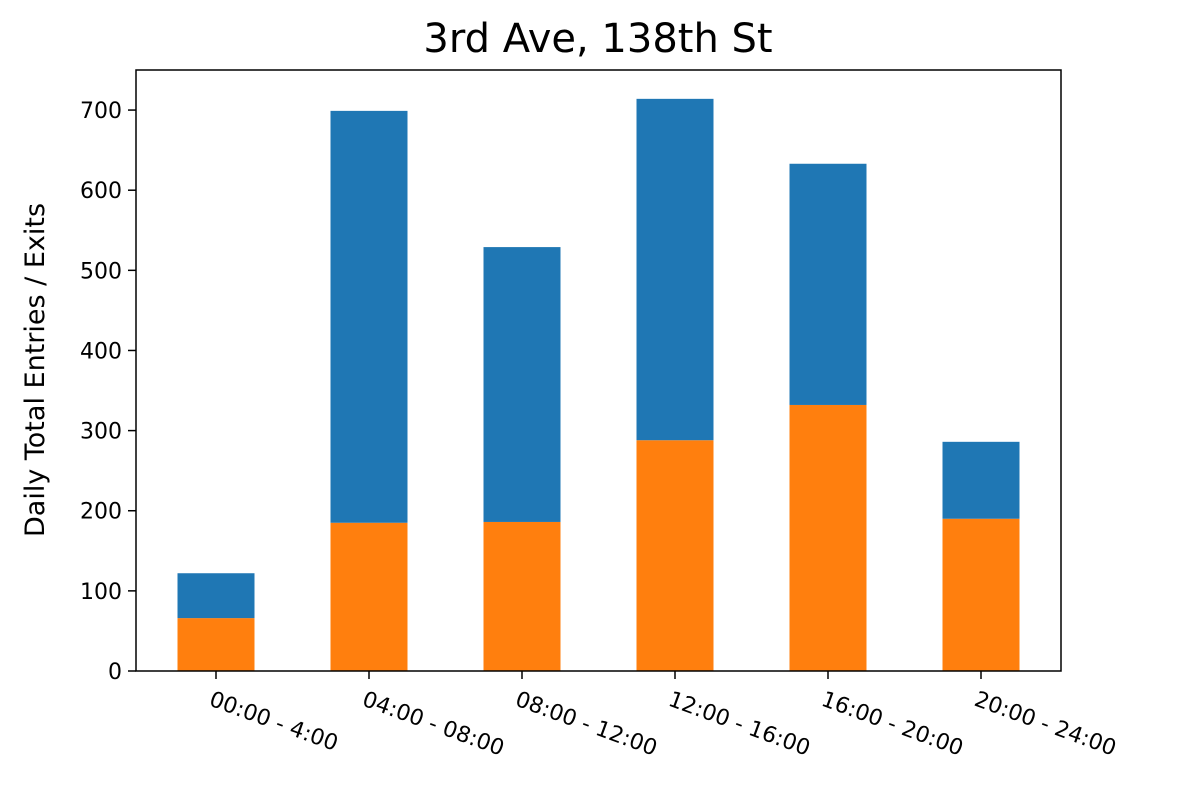  Describe the element at coordinates (101, 592) in the screenshot. I see `y-tick-label: 100` at that location.